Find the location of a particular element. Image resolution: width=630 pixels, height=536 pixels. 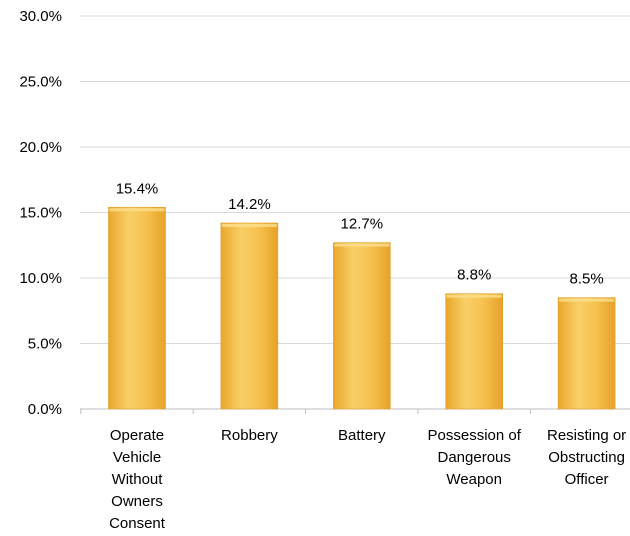

x-tick-label: Vehicle is located at coordinates (137, 457).